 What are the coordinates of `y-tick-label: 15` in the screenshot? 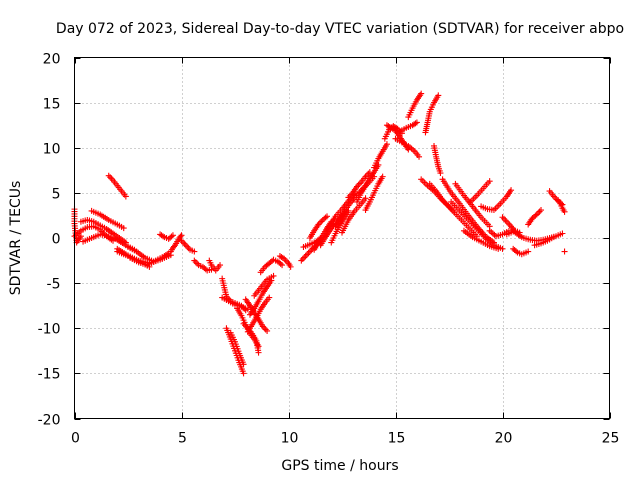 It's located at (52, 105).